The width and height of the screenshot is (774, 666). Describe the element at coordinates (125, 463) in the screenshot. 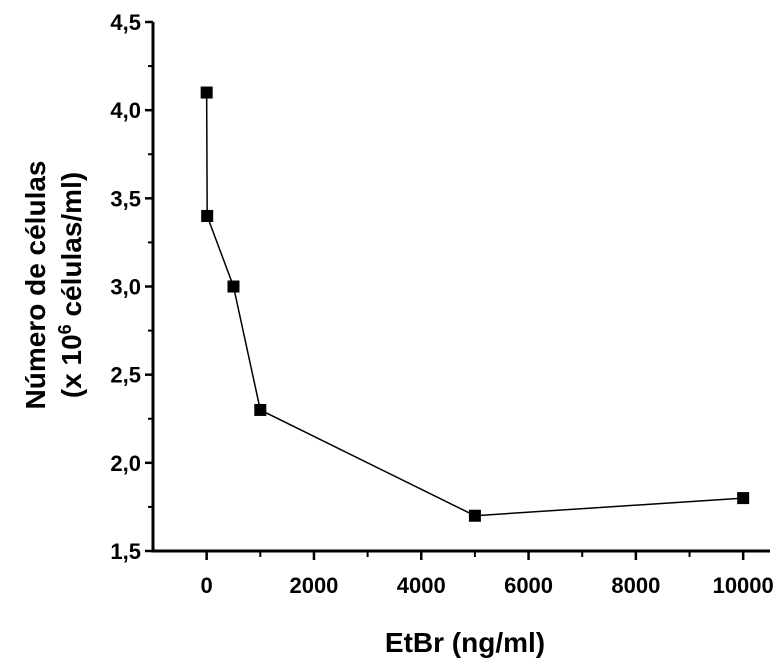

I see `y-tick-label: 2,0` at that location.